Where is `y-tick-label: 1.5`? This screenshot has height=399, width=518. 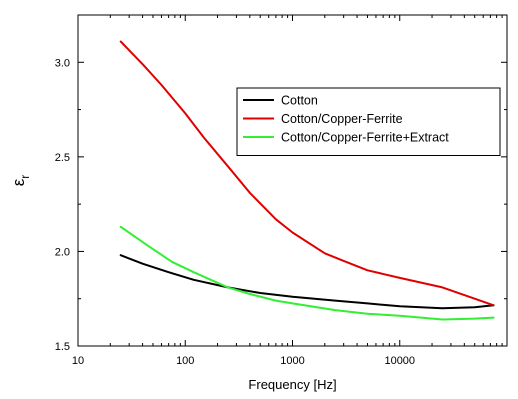 y-tick-label: 1.5 is located at coordinates (62, 347).